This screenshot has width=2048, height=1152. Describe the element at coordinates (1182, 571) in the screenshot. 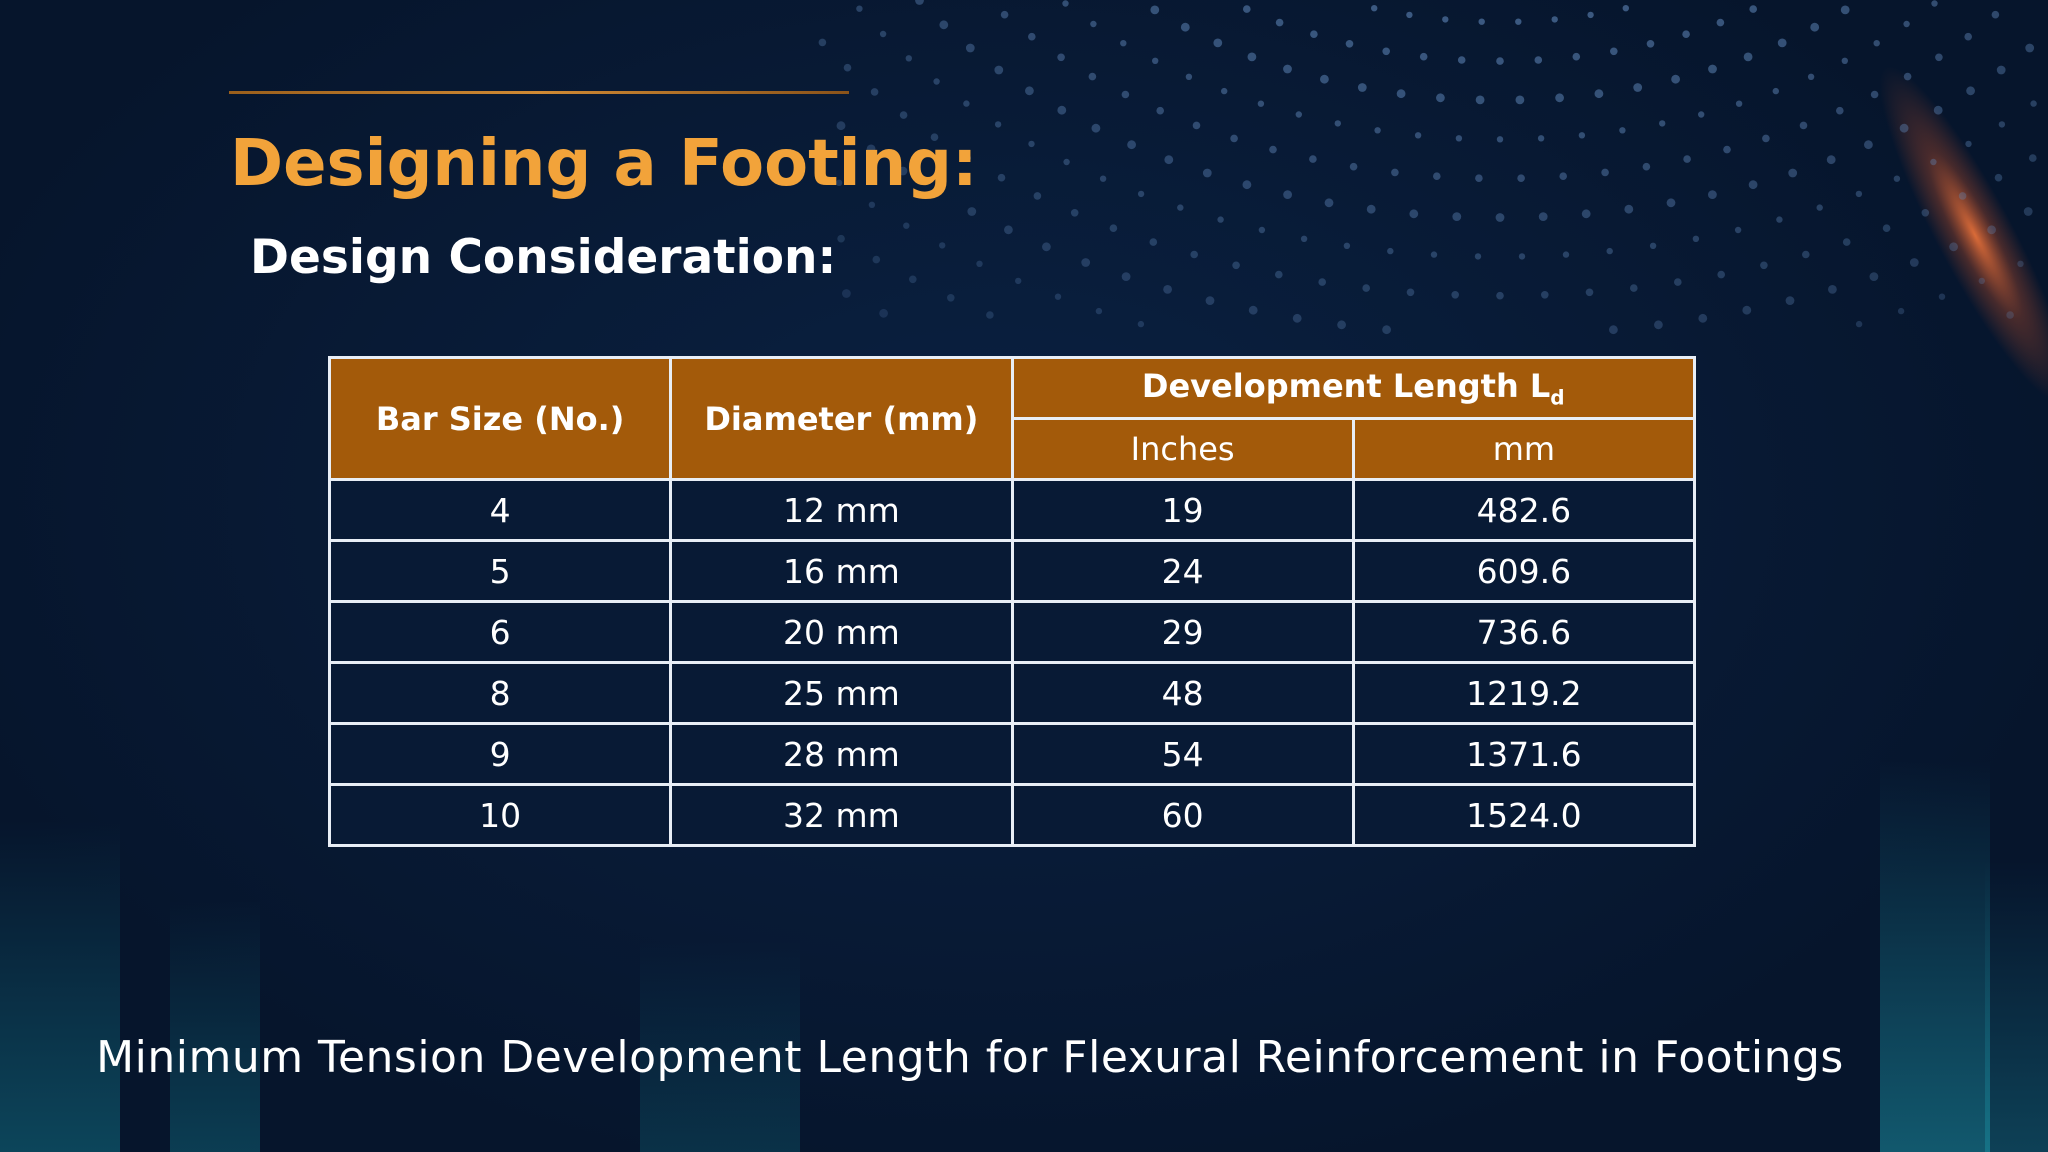

I see `cell-inches: 24` at that location.